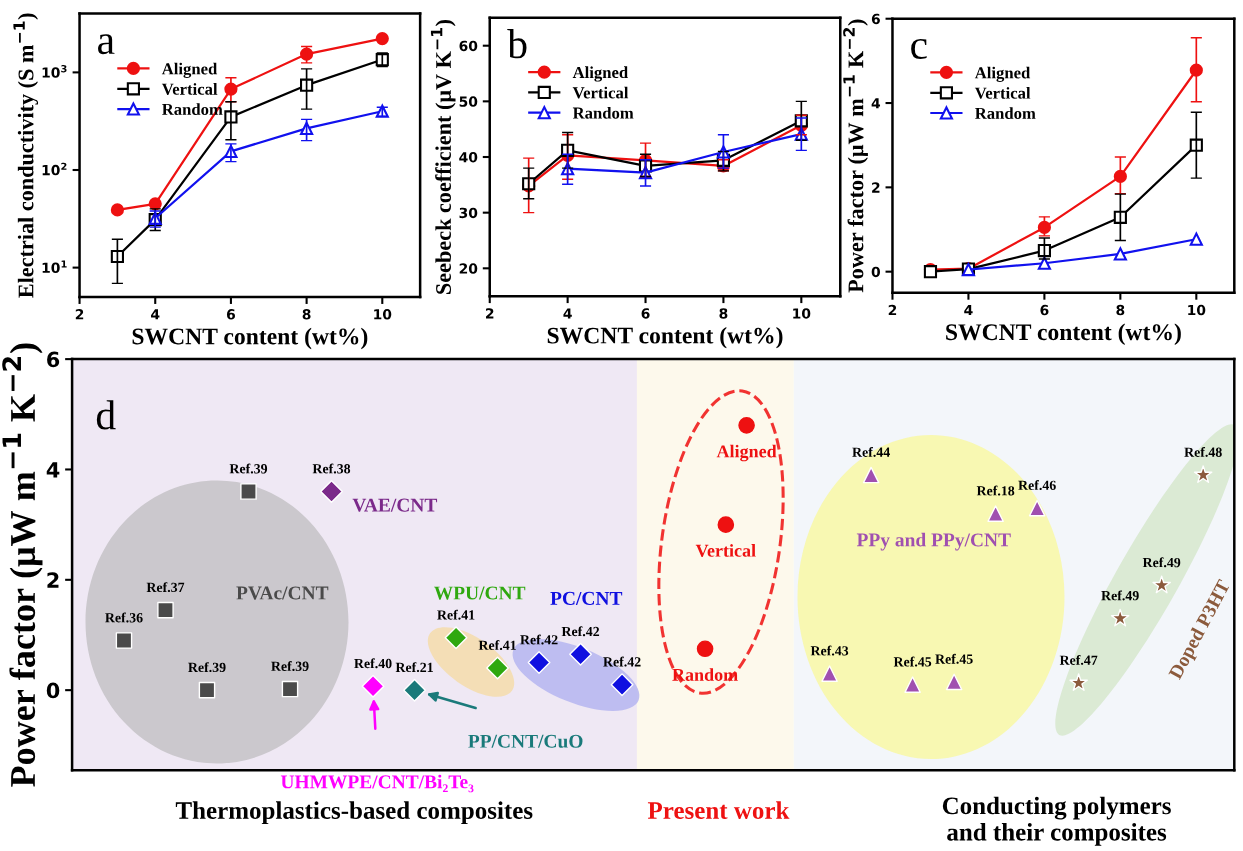  I want to click on y-tick-label: 60, so click(468, 46).